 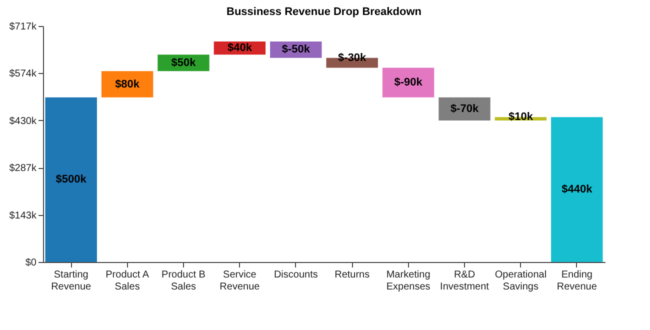 What do you see at coordinates (520, 281) in the screenshot?
I see `x-tick-label: Operational Savings` at bounding box center [520, 281].